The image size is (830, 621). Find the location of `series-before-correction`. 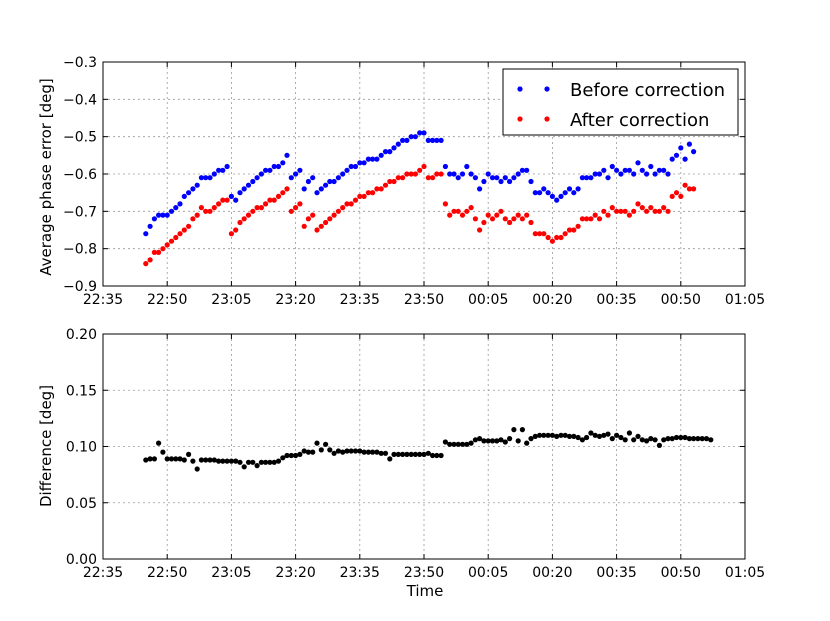

series-before-correction is located at coordinates (420, 183).